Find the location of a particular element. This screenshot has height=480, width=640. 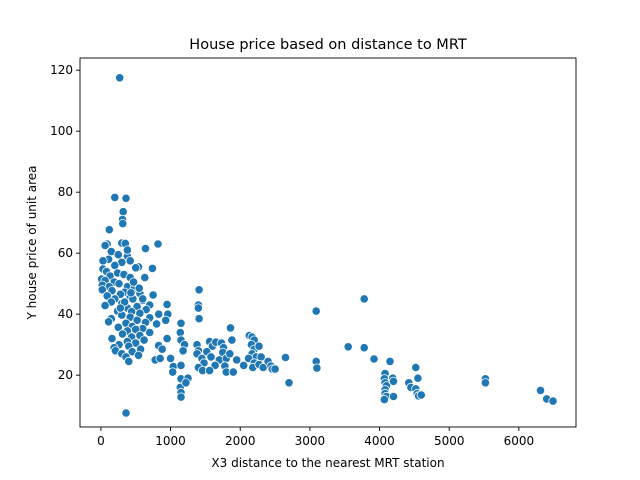

y-tick-label: 120 is located at coordinates (61, 70).